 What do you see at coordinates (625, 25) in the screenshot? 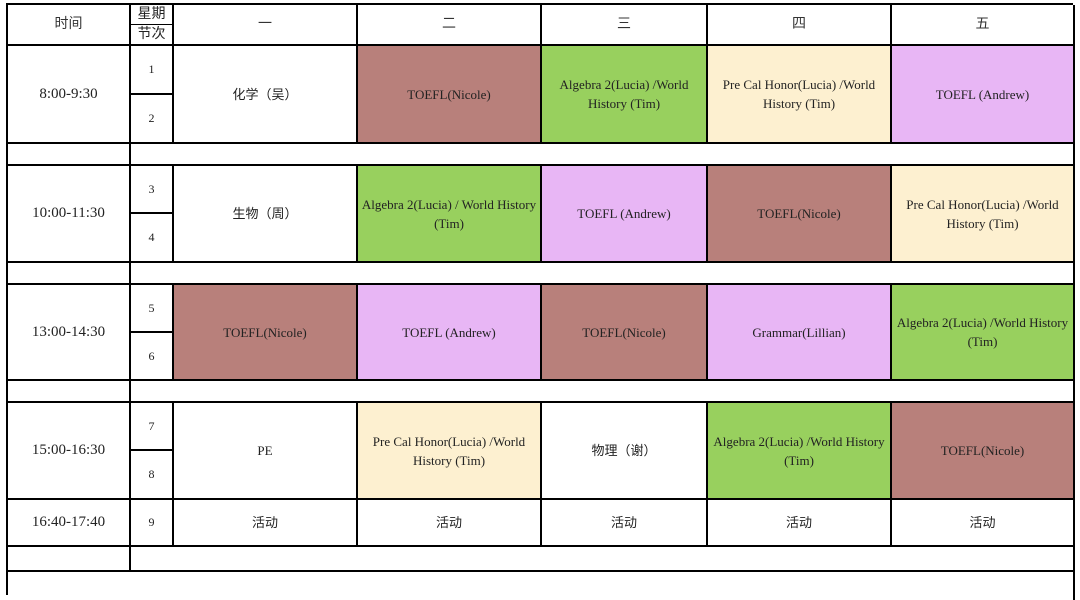
I see `day-header-wed: 三` at bounding box center [625, 25].